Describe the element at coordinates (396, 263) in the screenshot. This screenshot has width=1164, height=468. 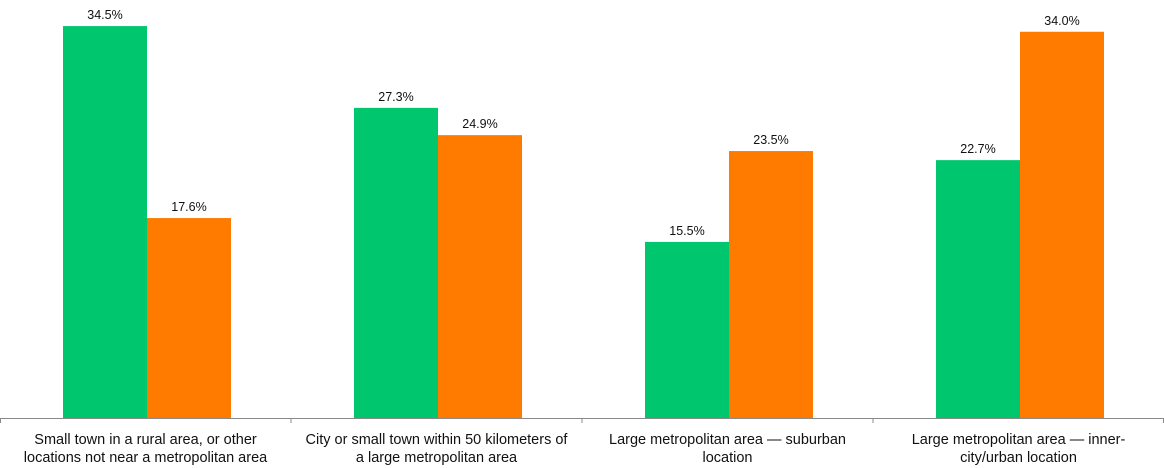
I see `bar-series1-cat2` at that location.